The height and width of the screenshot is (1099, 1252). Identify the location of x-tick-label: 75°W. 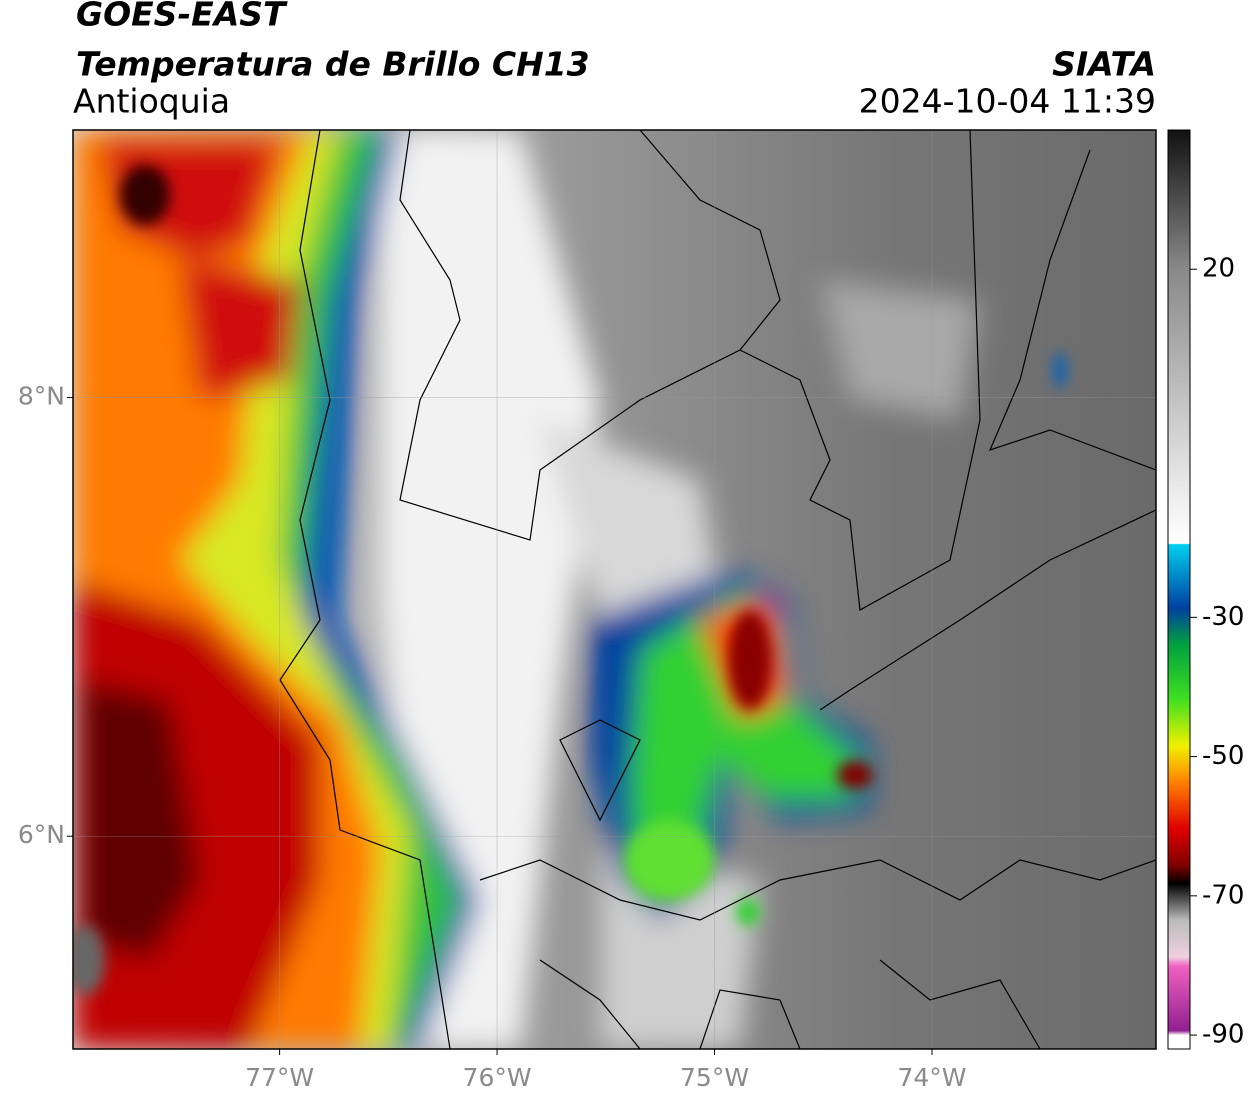
(714, 1077).